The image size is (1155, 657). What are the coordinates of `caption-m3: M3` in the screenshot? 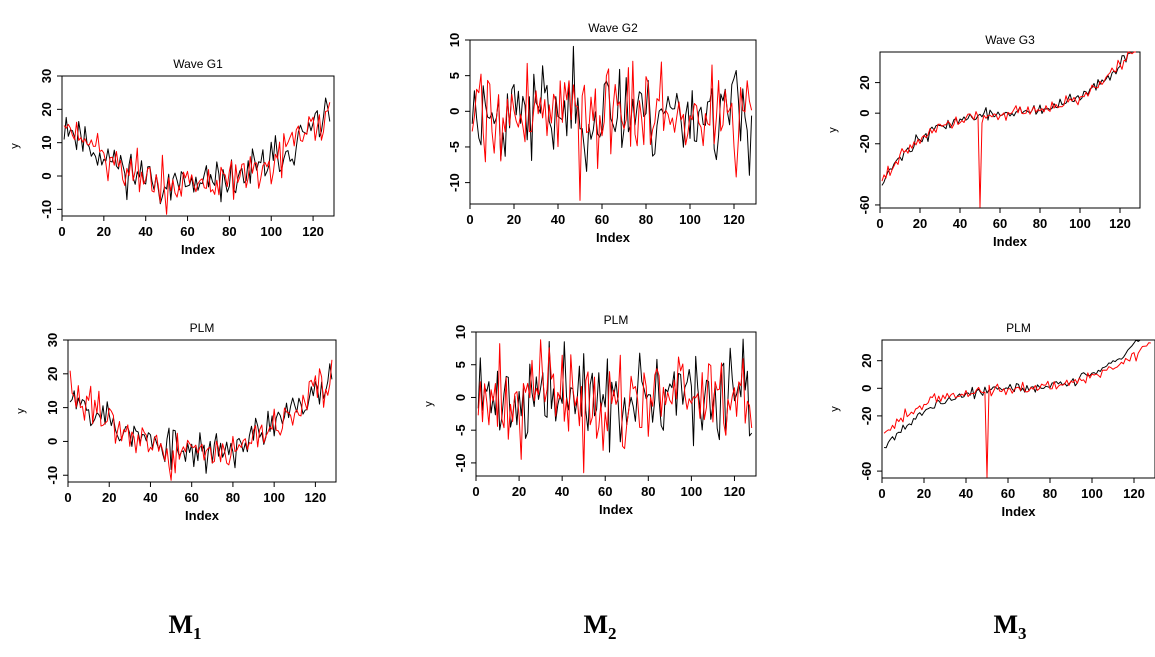 It's located at (1010, 627).